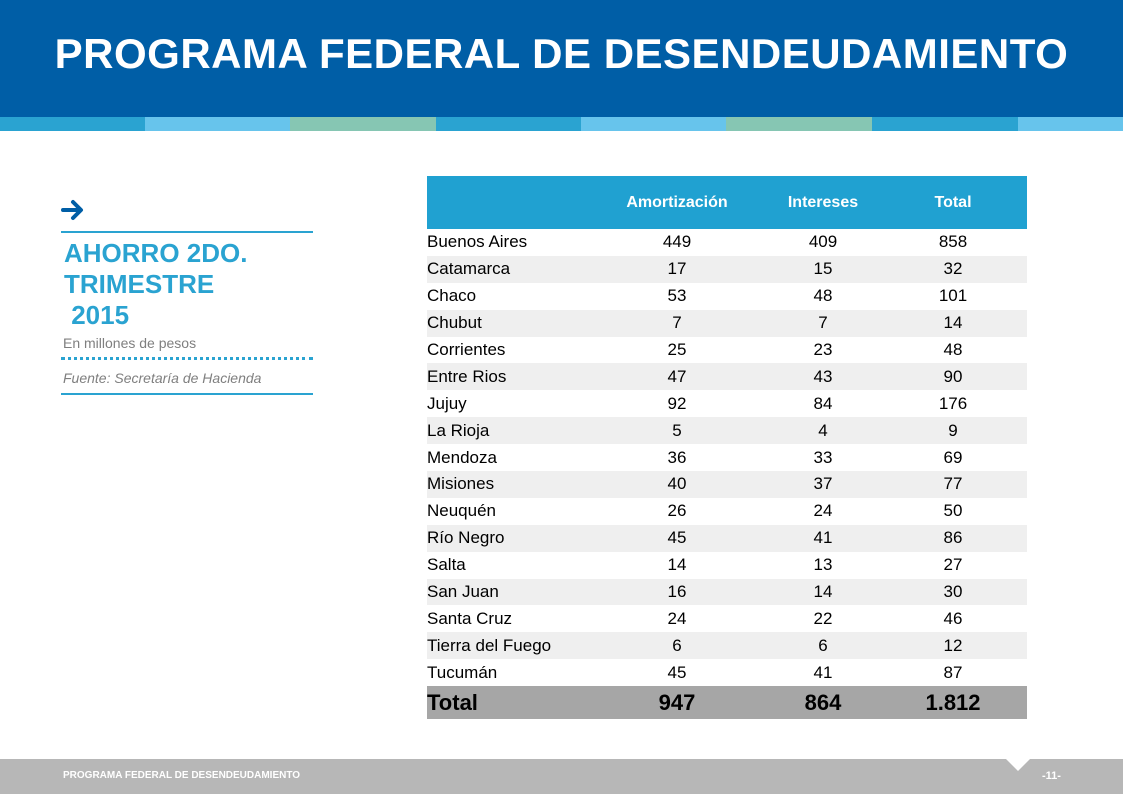 Image resolution: width=1123 pixels, height=794 pixels. I want to click on amortization-cell: 24, so click(677, 618).